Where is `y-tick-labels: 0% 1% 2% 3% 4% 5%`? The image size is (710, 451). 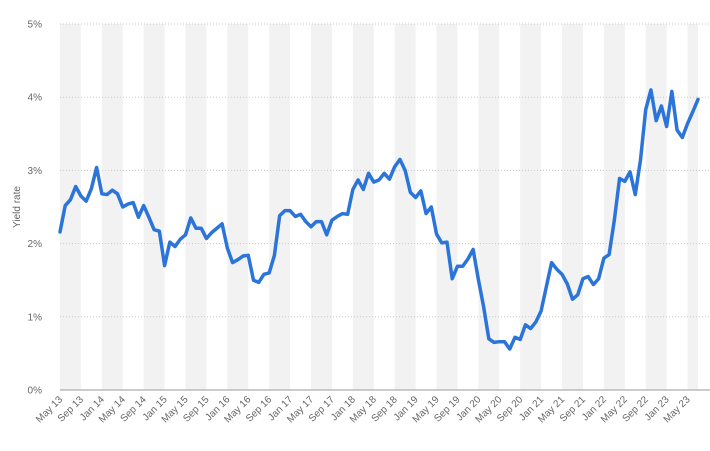 y-tick-labels: 0% 1% 2% 3% 4% 5% is located at coordinates (35, 208).